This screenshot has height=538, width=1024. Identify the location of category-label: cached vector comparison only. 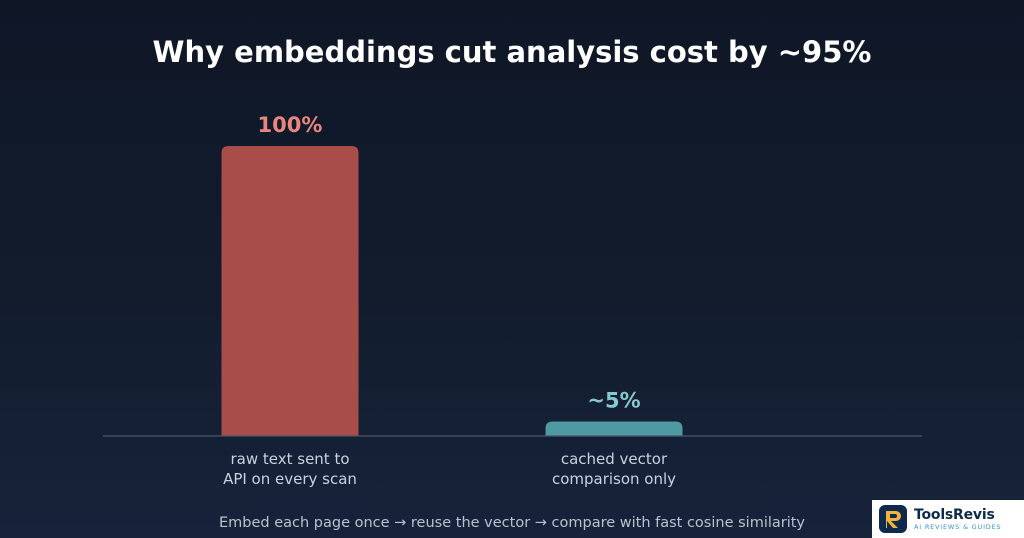
(614, 469).